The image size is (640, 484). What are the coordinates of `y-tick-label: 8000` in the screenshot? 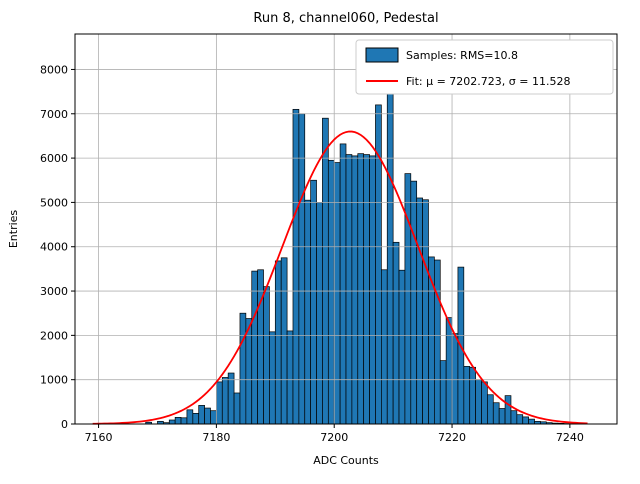 It's located at (54, 69).